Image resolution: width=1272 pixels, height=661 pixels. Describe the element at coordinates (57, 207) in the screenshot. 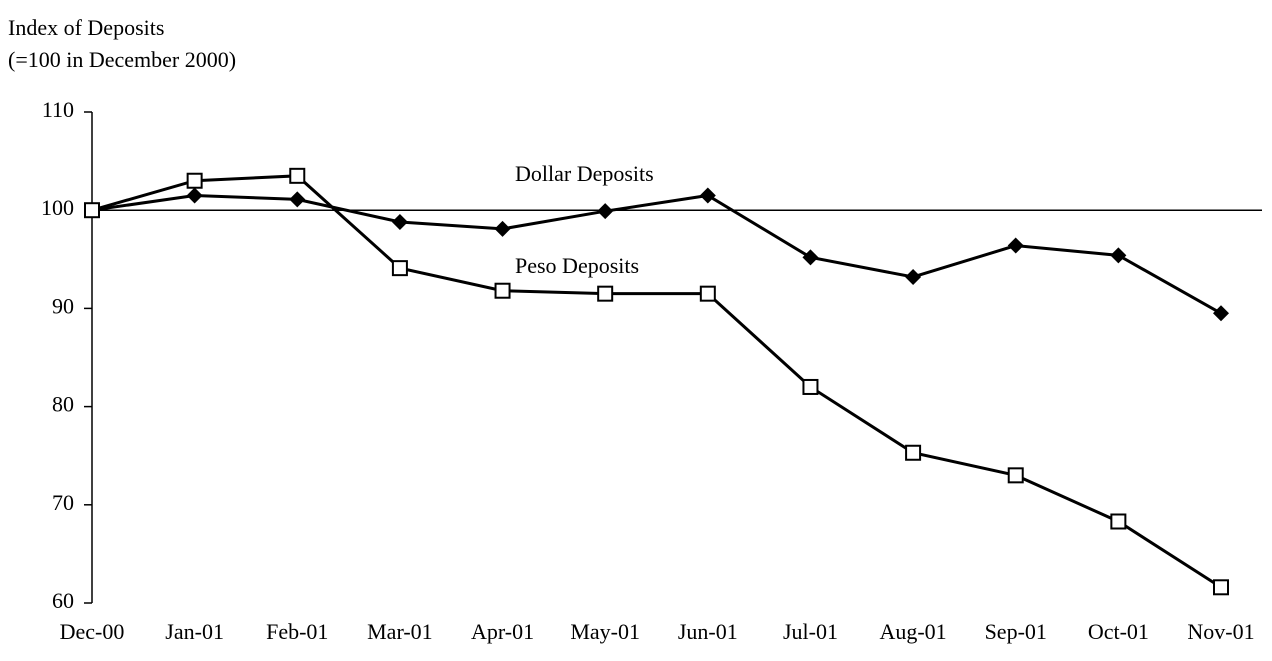

I see `y-tick-label: 100` at that location.